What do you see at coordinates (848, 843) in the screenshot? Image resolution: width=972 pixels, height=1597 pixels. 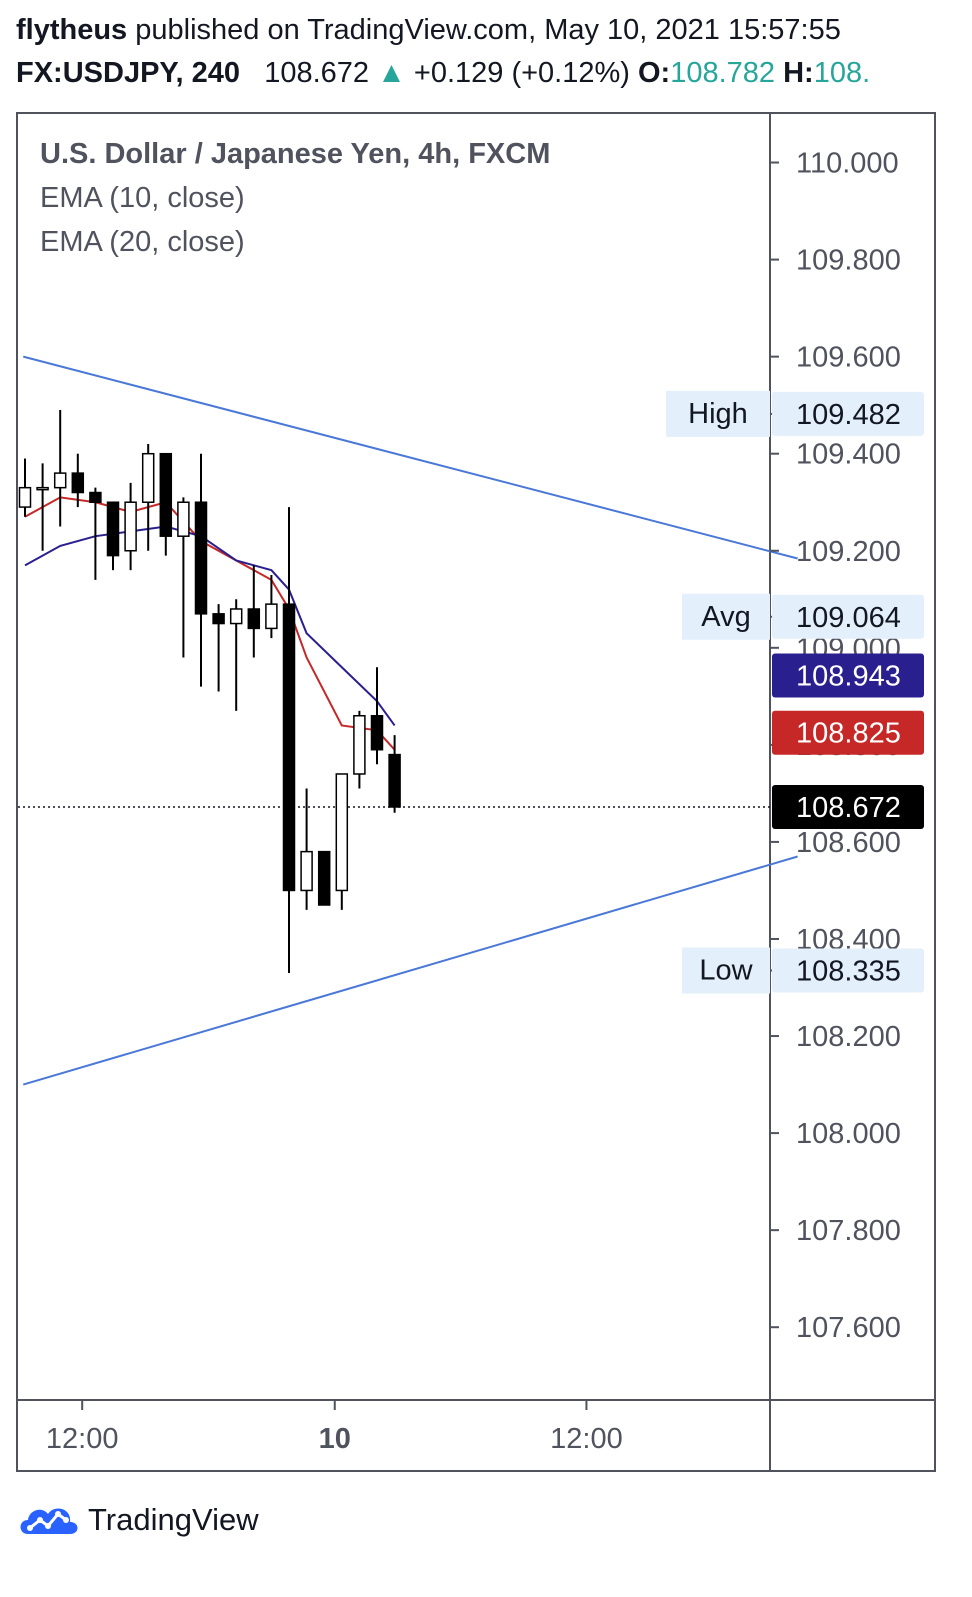 I see `price-tick-label: 108.600` at bounding box center [848, 843].